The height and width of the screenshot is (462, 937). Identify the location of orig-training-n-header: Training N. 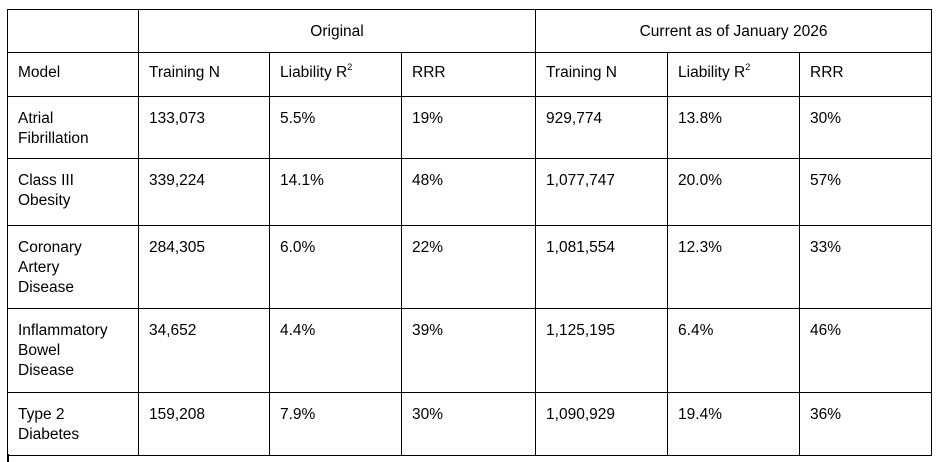
(204, 74).